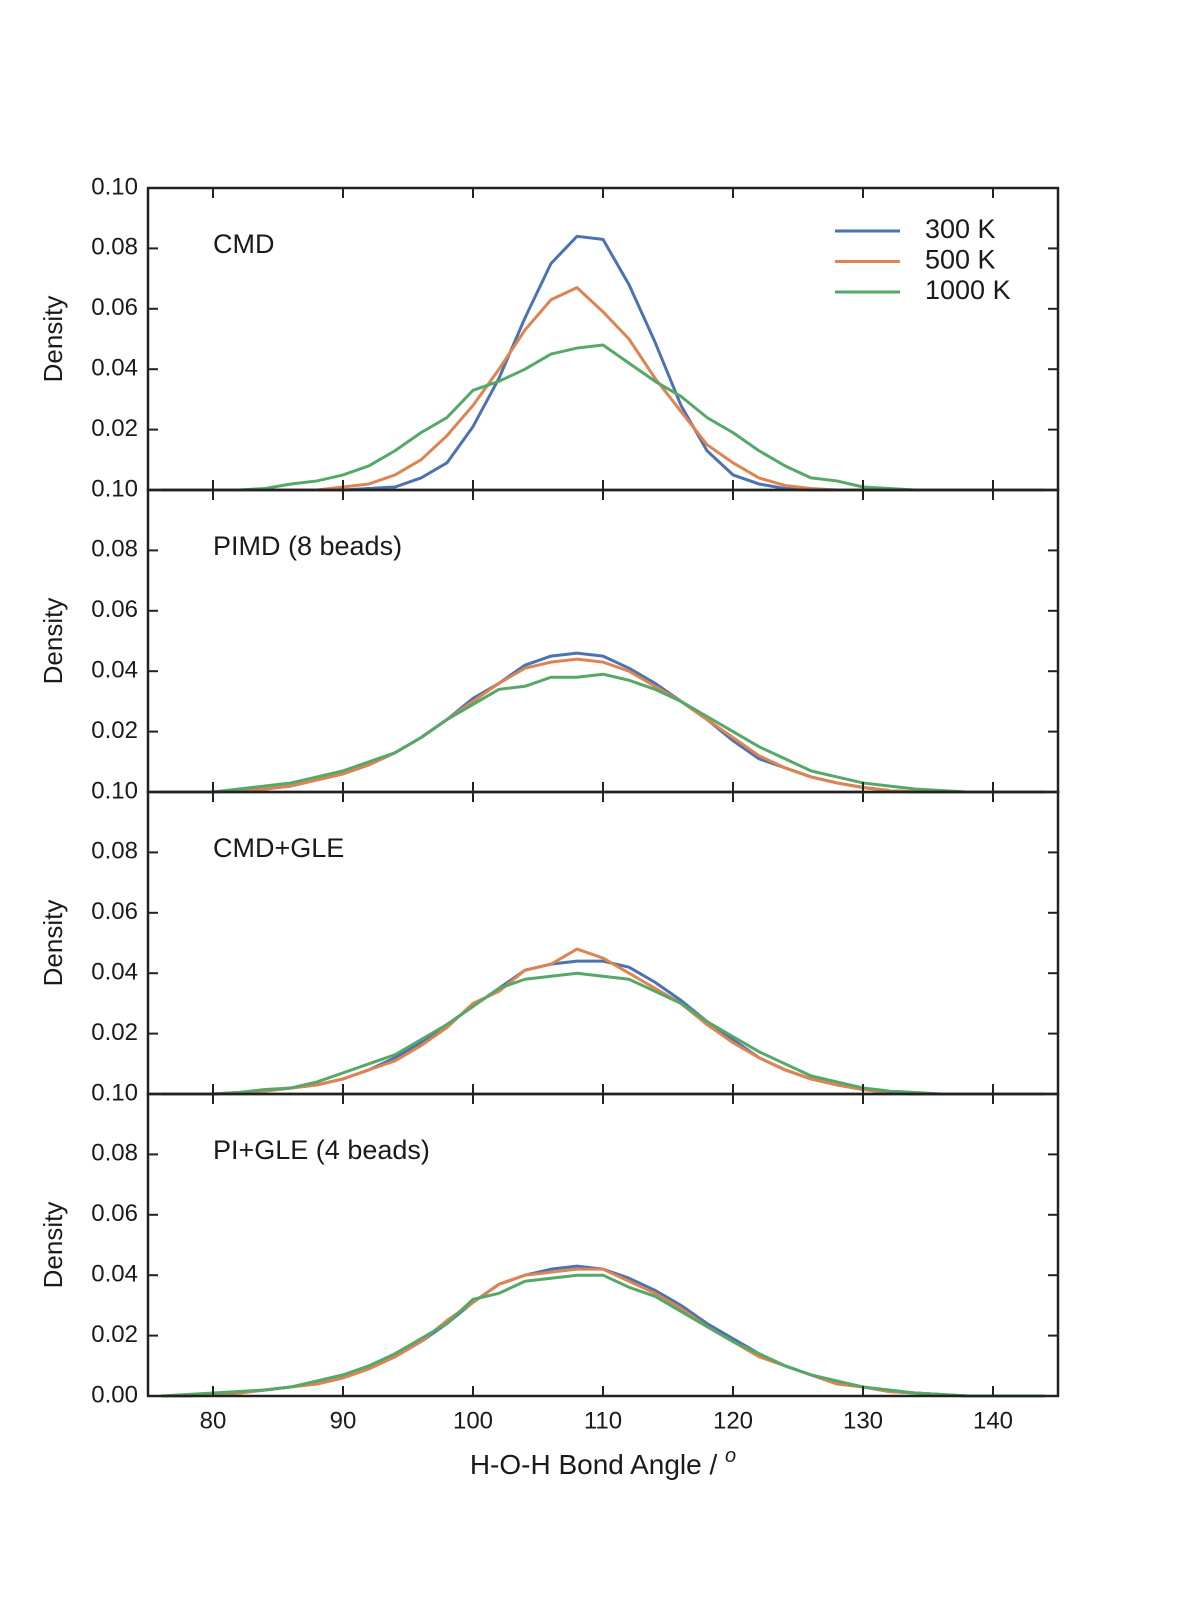 This screenshot has height=1600, width=1200. I want to click on x-tick-label: 100, so click(473, 1420).